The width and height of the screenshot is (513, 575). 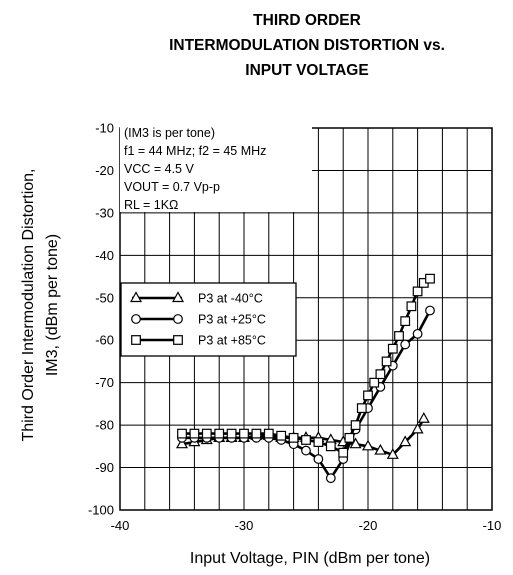 I want to click on y-tick-label: -30, so click(x=104, y=212).